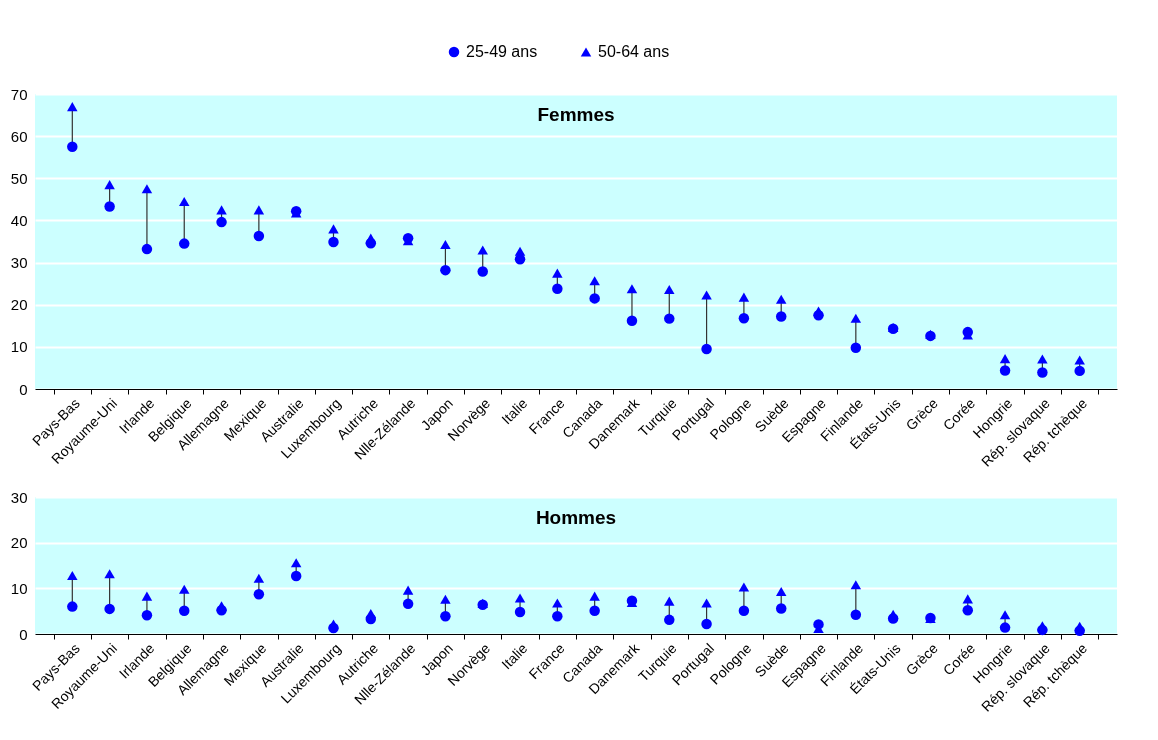  Describe the element at coordinates (634, 51) in the screenshot. I see `legend-label: 50-64 ans` at that location.